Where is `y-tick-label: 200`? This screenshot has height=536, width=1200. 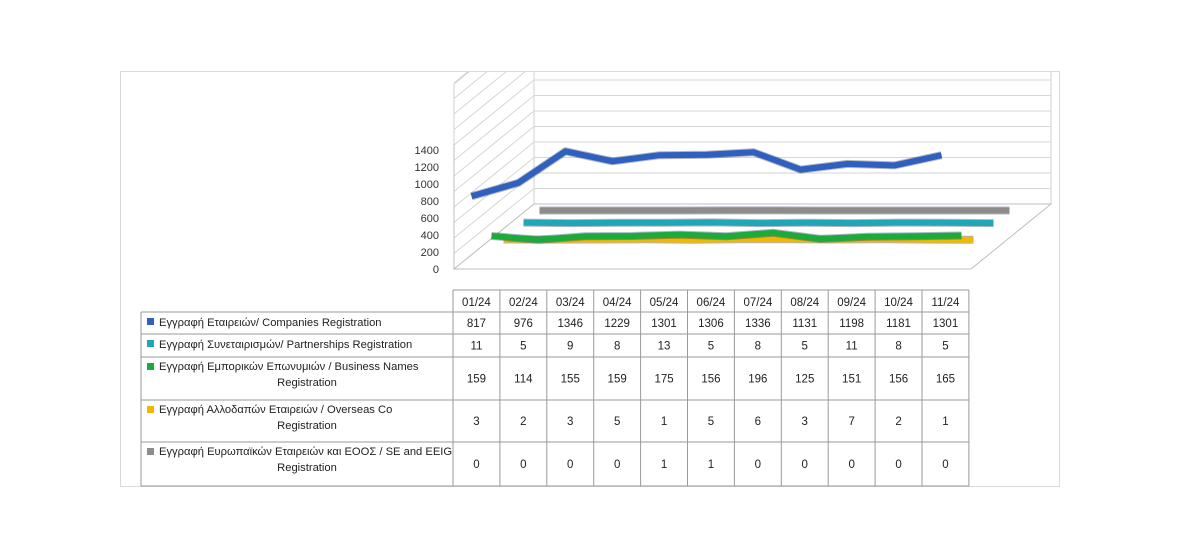 y-tick-label: 200 is located at coordinates (430, 253).